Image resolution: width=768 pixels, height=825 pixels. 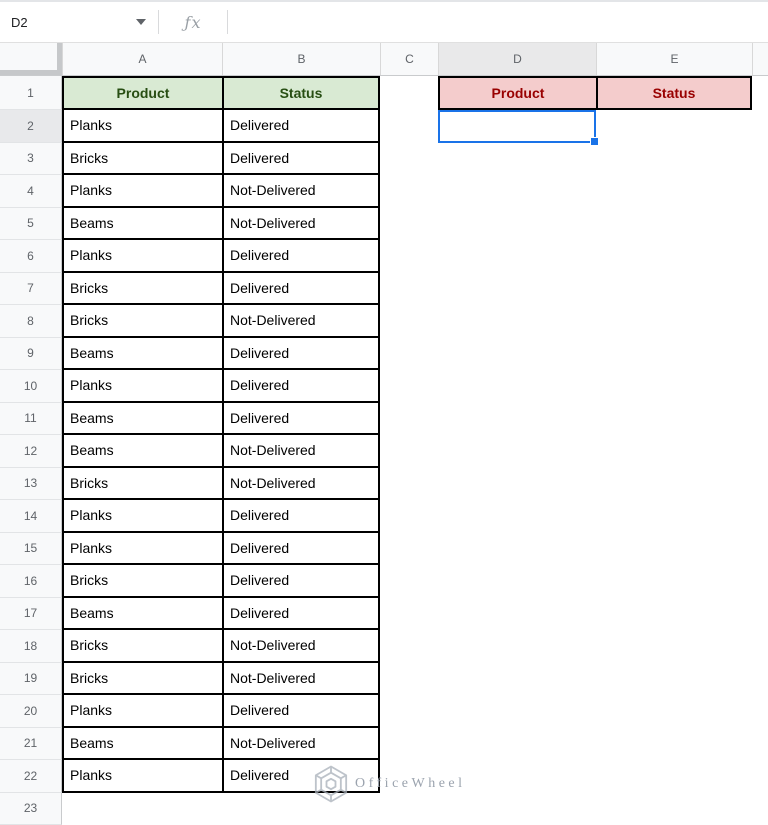 I want to click on row-header-9: 9, so click(x=31, y=353).